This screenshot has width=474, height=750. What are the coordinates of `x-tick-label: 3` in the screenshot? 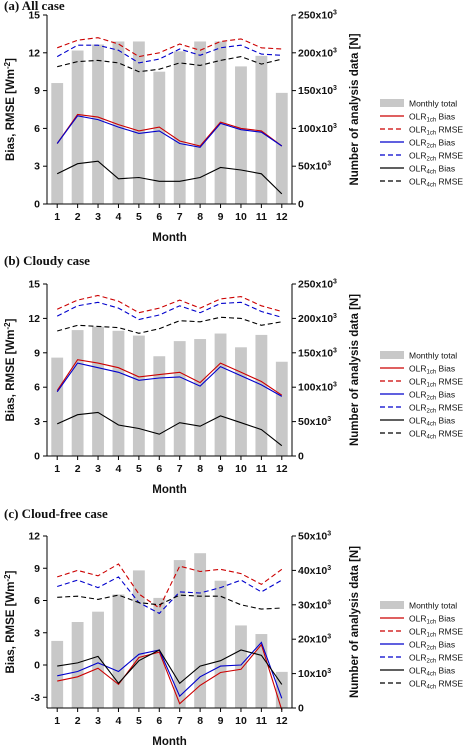 It's located at (98, 217).